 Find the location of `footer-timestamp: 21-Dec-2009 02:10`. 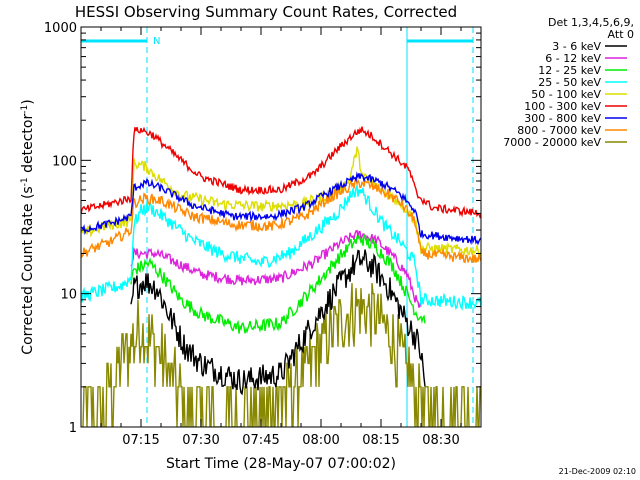

footer-timestamp: 21-Dec-2009 02:10 is located at coordinates (597, 471).